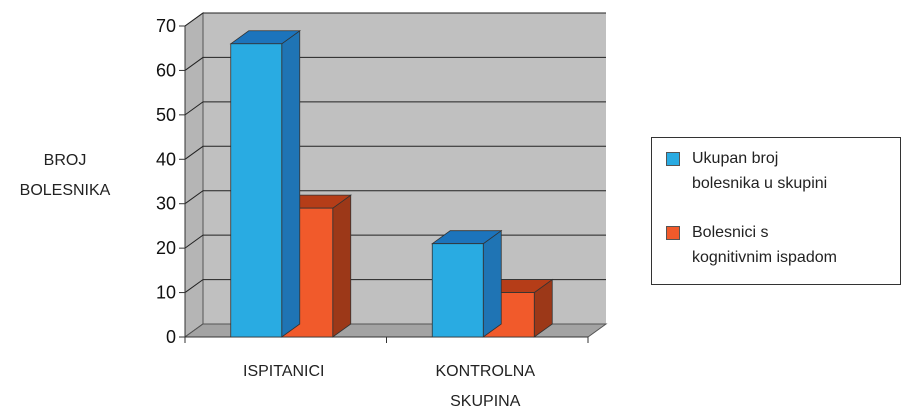 This screenshot has width=908, height=411. What do you see at coordinates (730, 232) in the screenshot?
I see `legend-label-cognitive-line-1: Bolesnici s` at bounding box center [730, 232].